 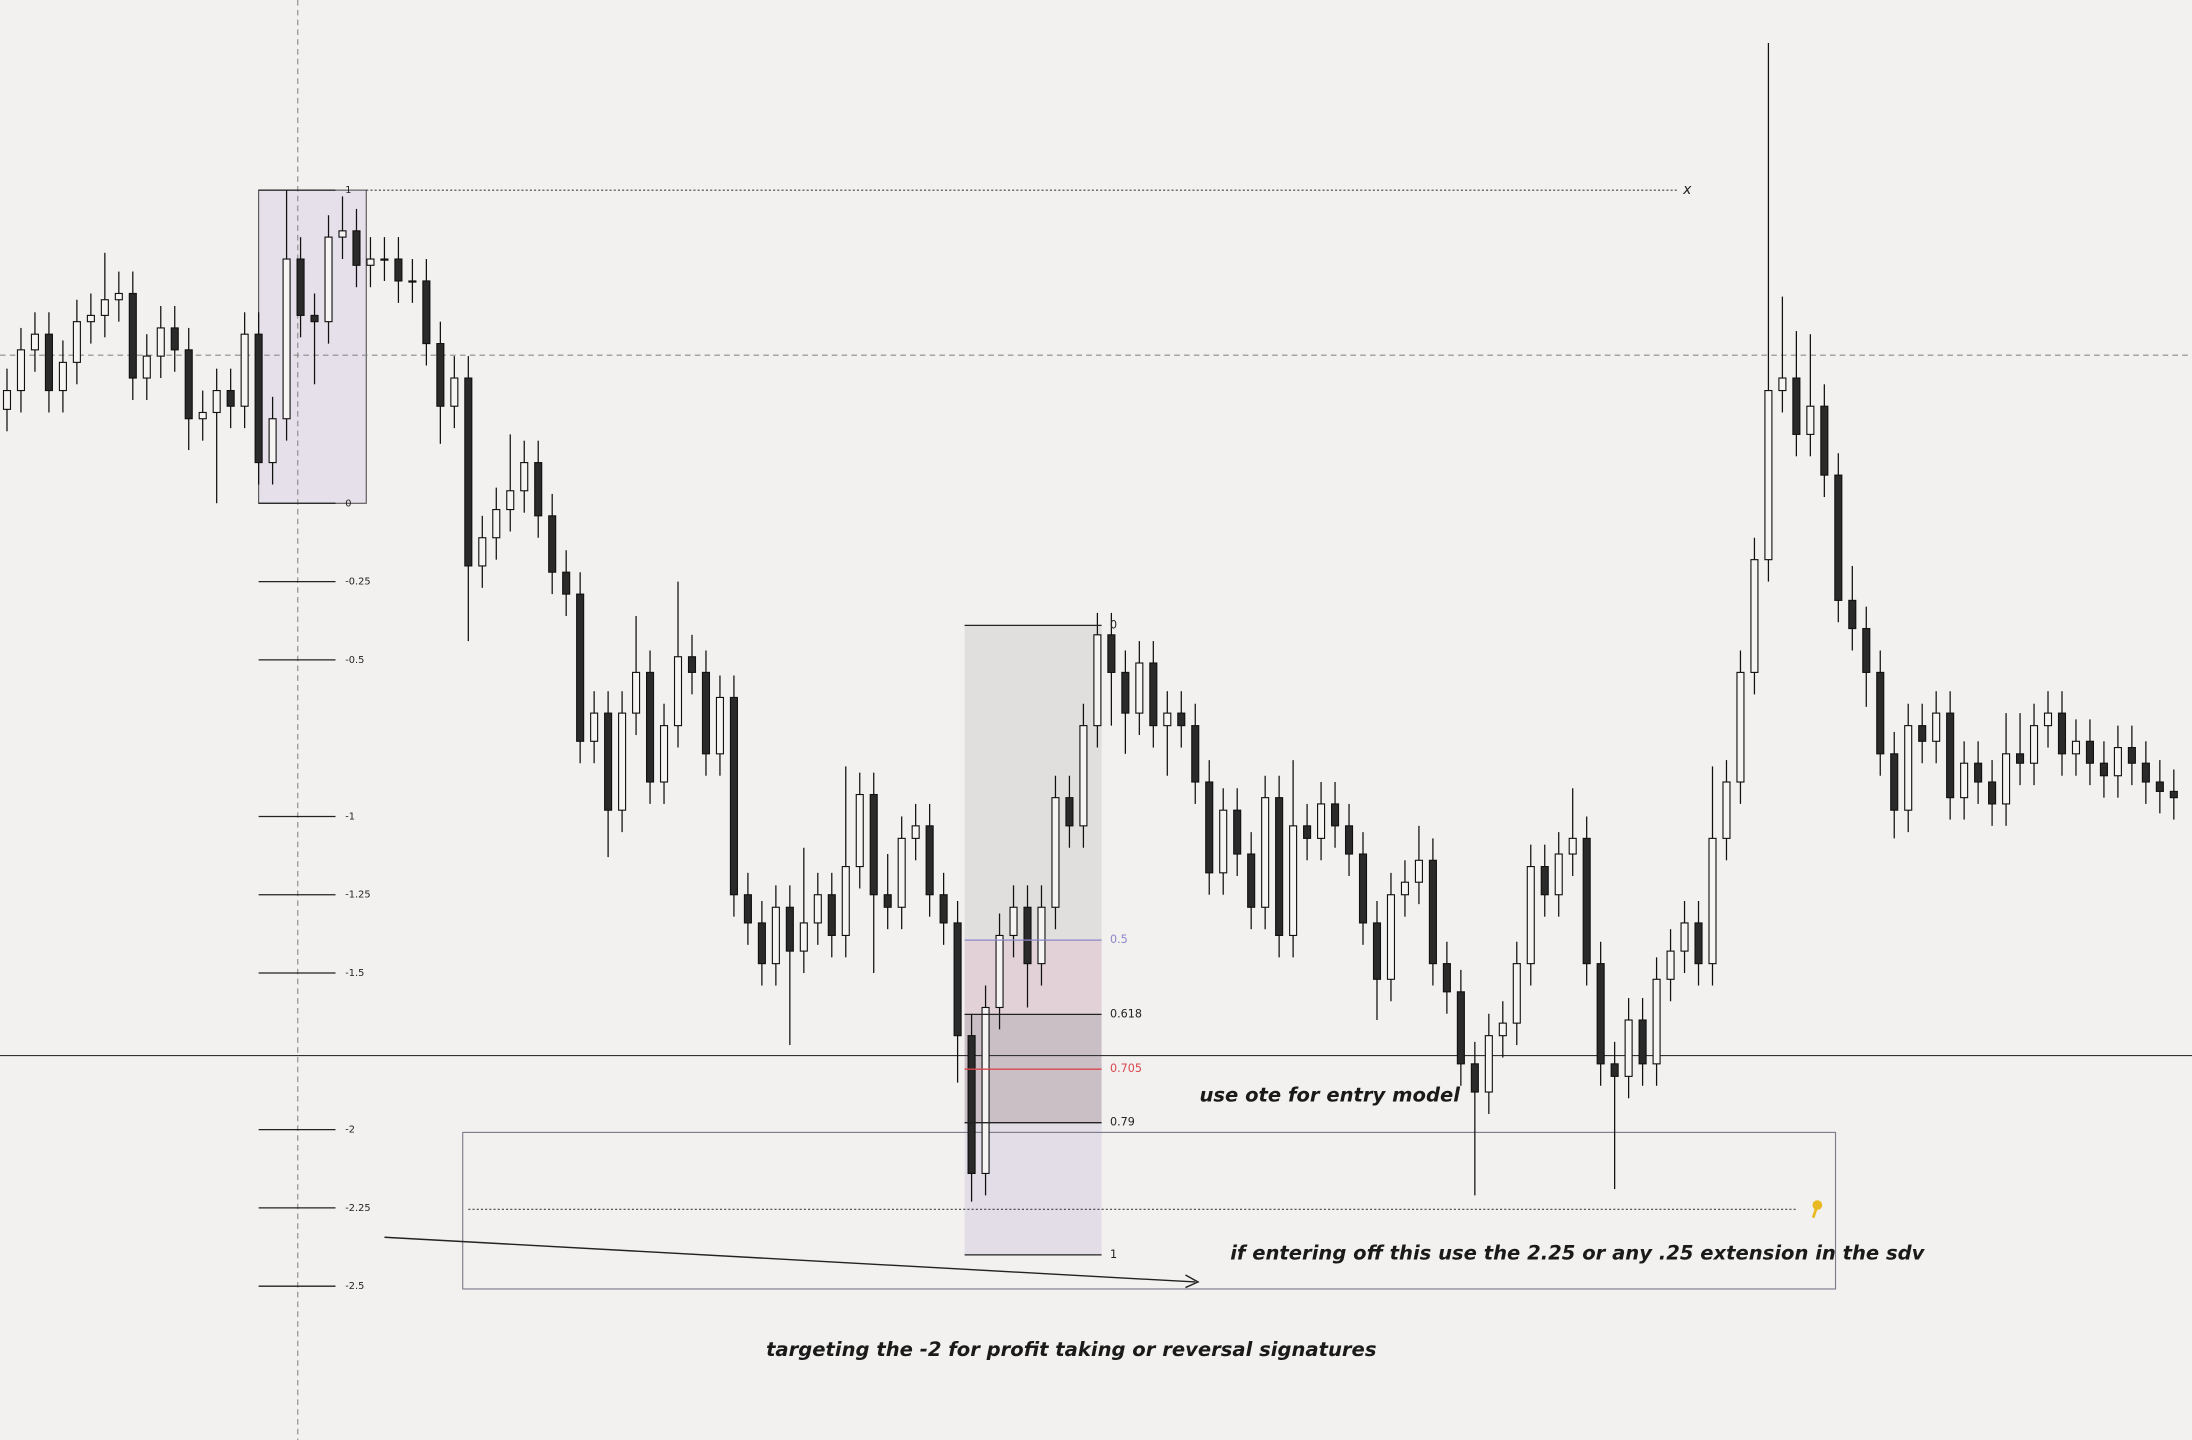 What do you see at coordinates (1817, 1205) in the screenshot?
I see `key-head` at bounding box center [1817, 1205].